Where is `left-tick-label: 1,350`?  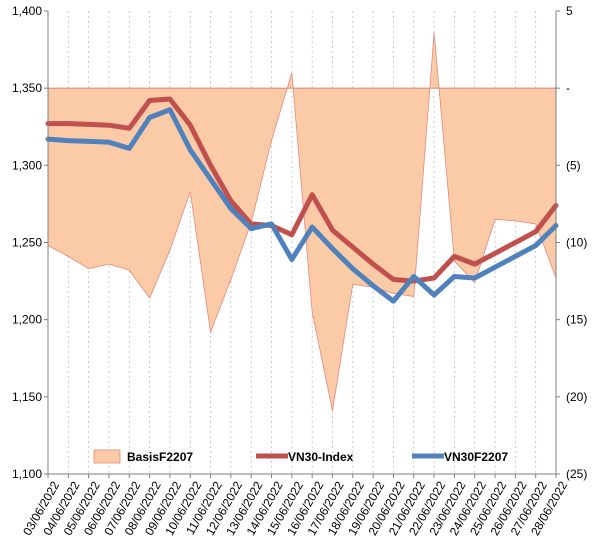 left-tick-label: 1,350 is located at coordinates (27, 88).